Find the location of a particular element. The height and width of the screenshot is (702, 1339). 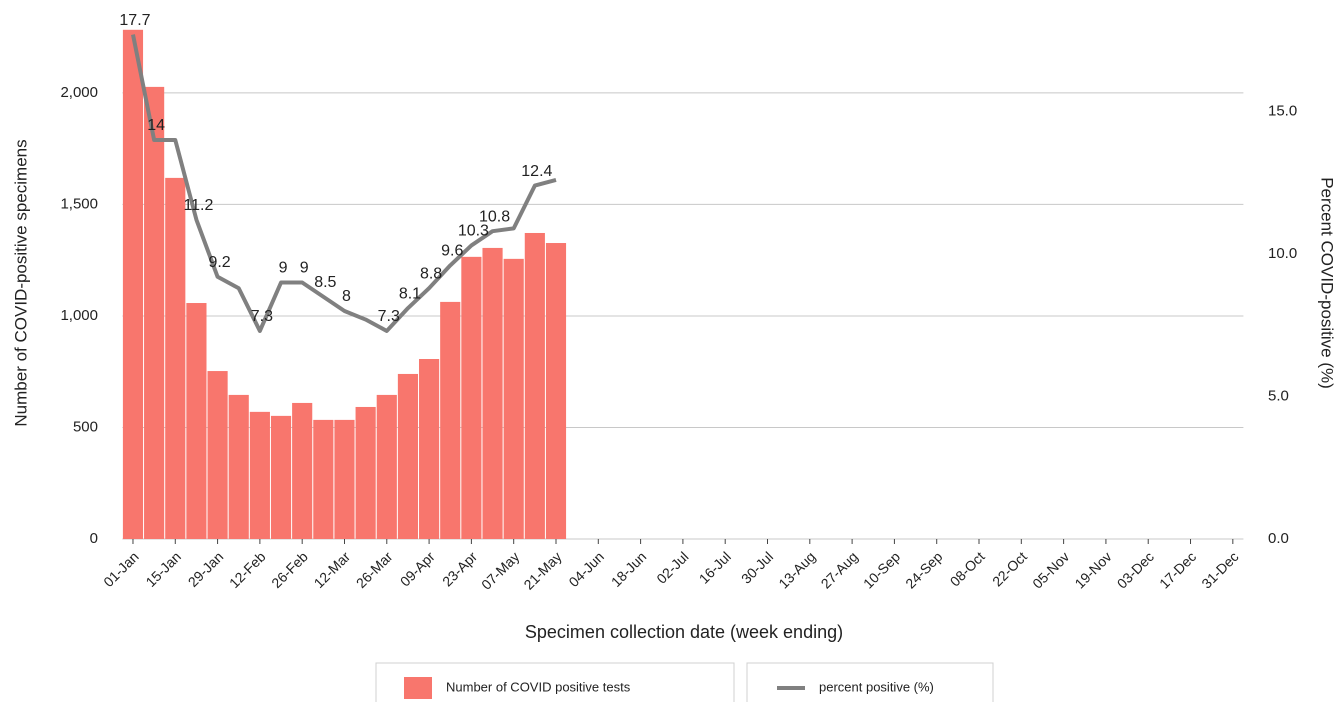

x-tick-label: 16-Jul is located at coordinates (715, 567).